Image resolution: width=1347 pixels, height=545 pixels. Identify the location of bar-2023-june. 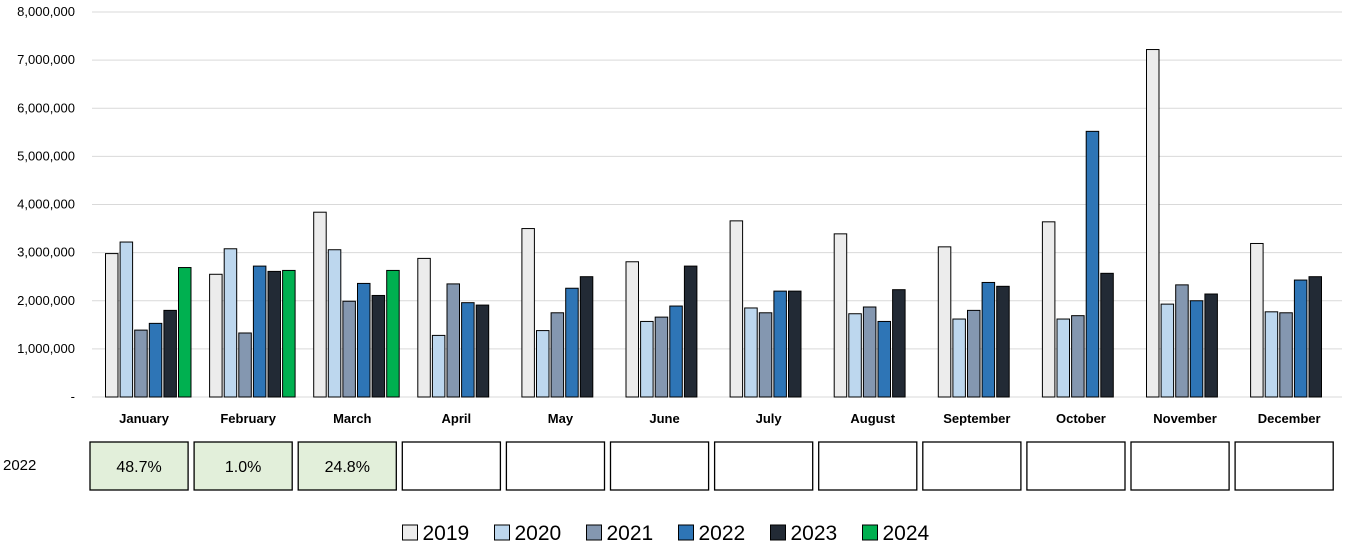
(690, 331).